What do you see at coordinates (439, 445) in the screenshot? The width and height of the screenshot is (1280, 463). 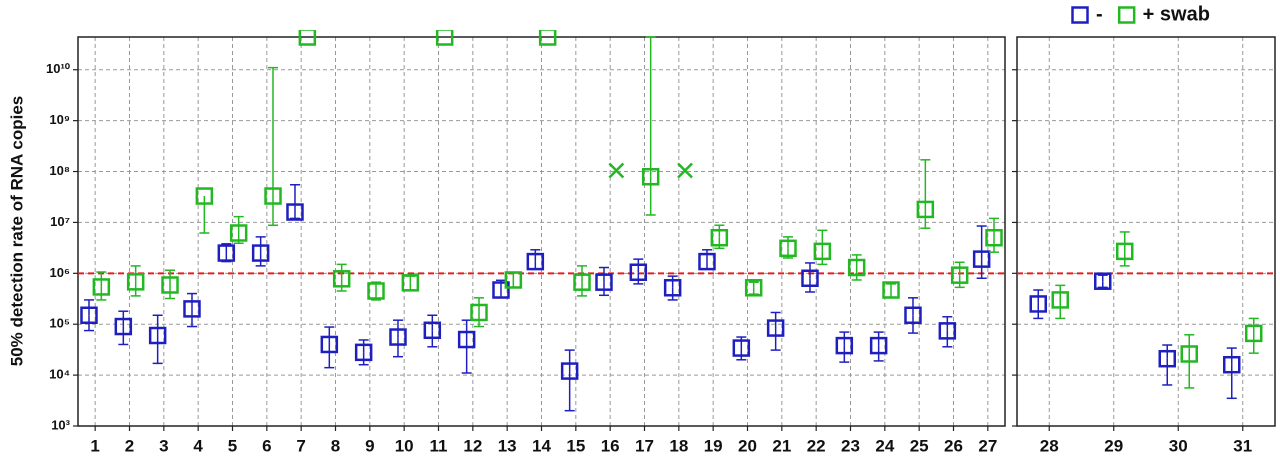 I see `x-tick-label: 11` at bounding box center [439, 445].